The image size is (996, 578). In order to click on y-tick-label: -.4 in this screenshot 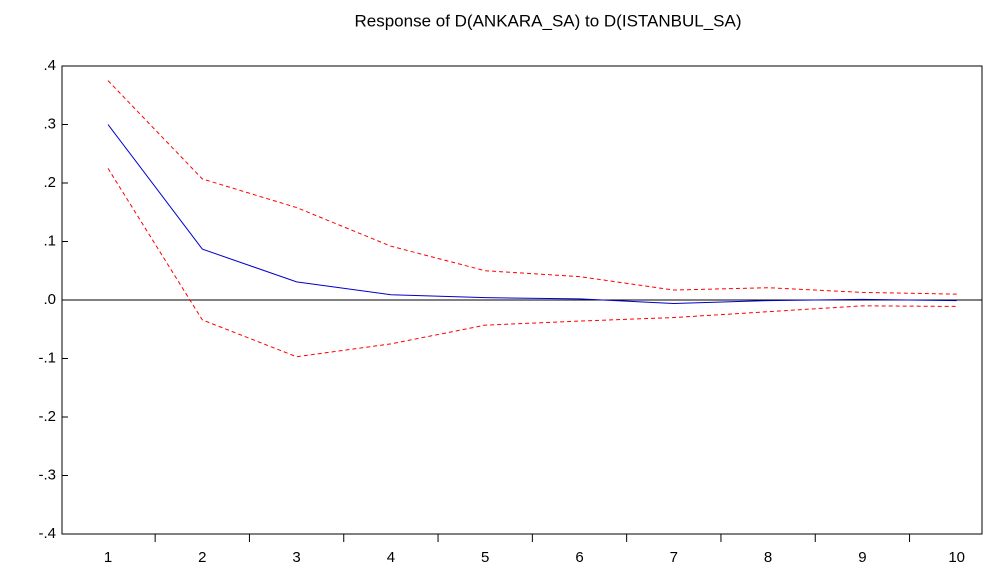, I will do `click(47, 533)`.